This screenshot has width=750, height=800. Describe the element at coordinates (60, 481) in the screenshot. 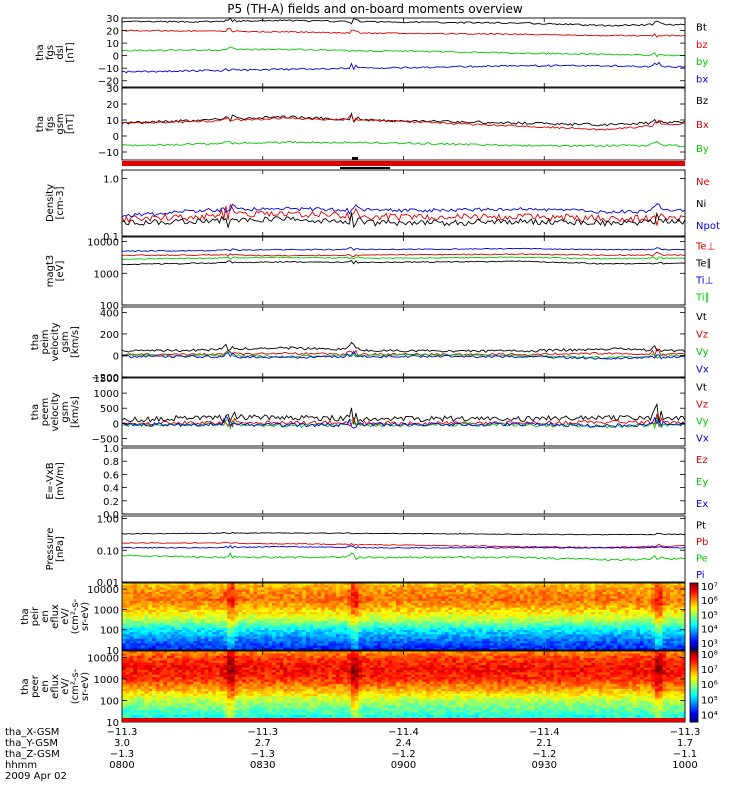

I see `y-axis-label: [mV/m]` at that location.